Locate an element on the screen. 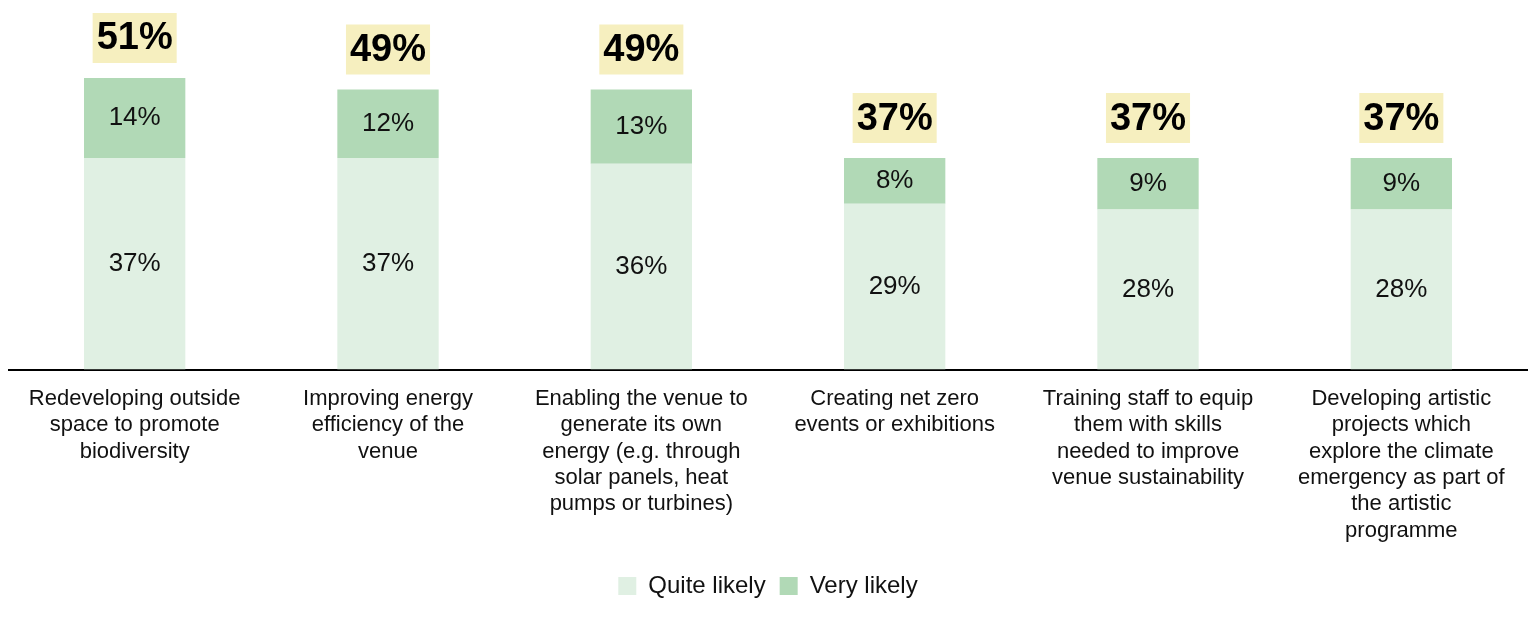  data-label: 14% is located at coordinates (134, 116).